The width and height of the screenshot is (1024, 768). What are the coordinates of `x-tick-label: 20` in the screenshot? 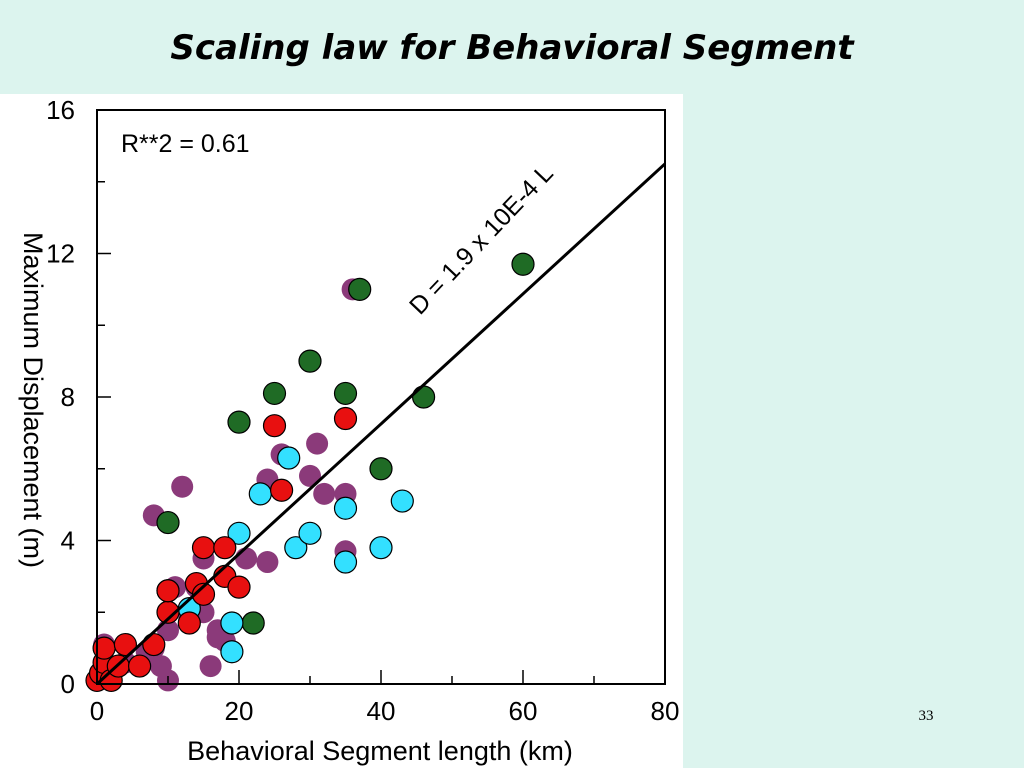 It's located at (239, 711).